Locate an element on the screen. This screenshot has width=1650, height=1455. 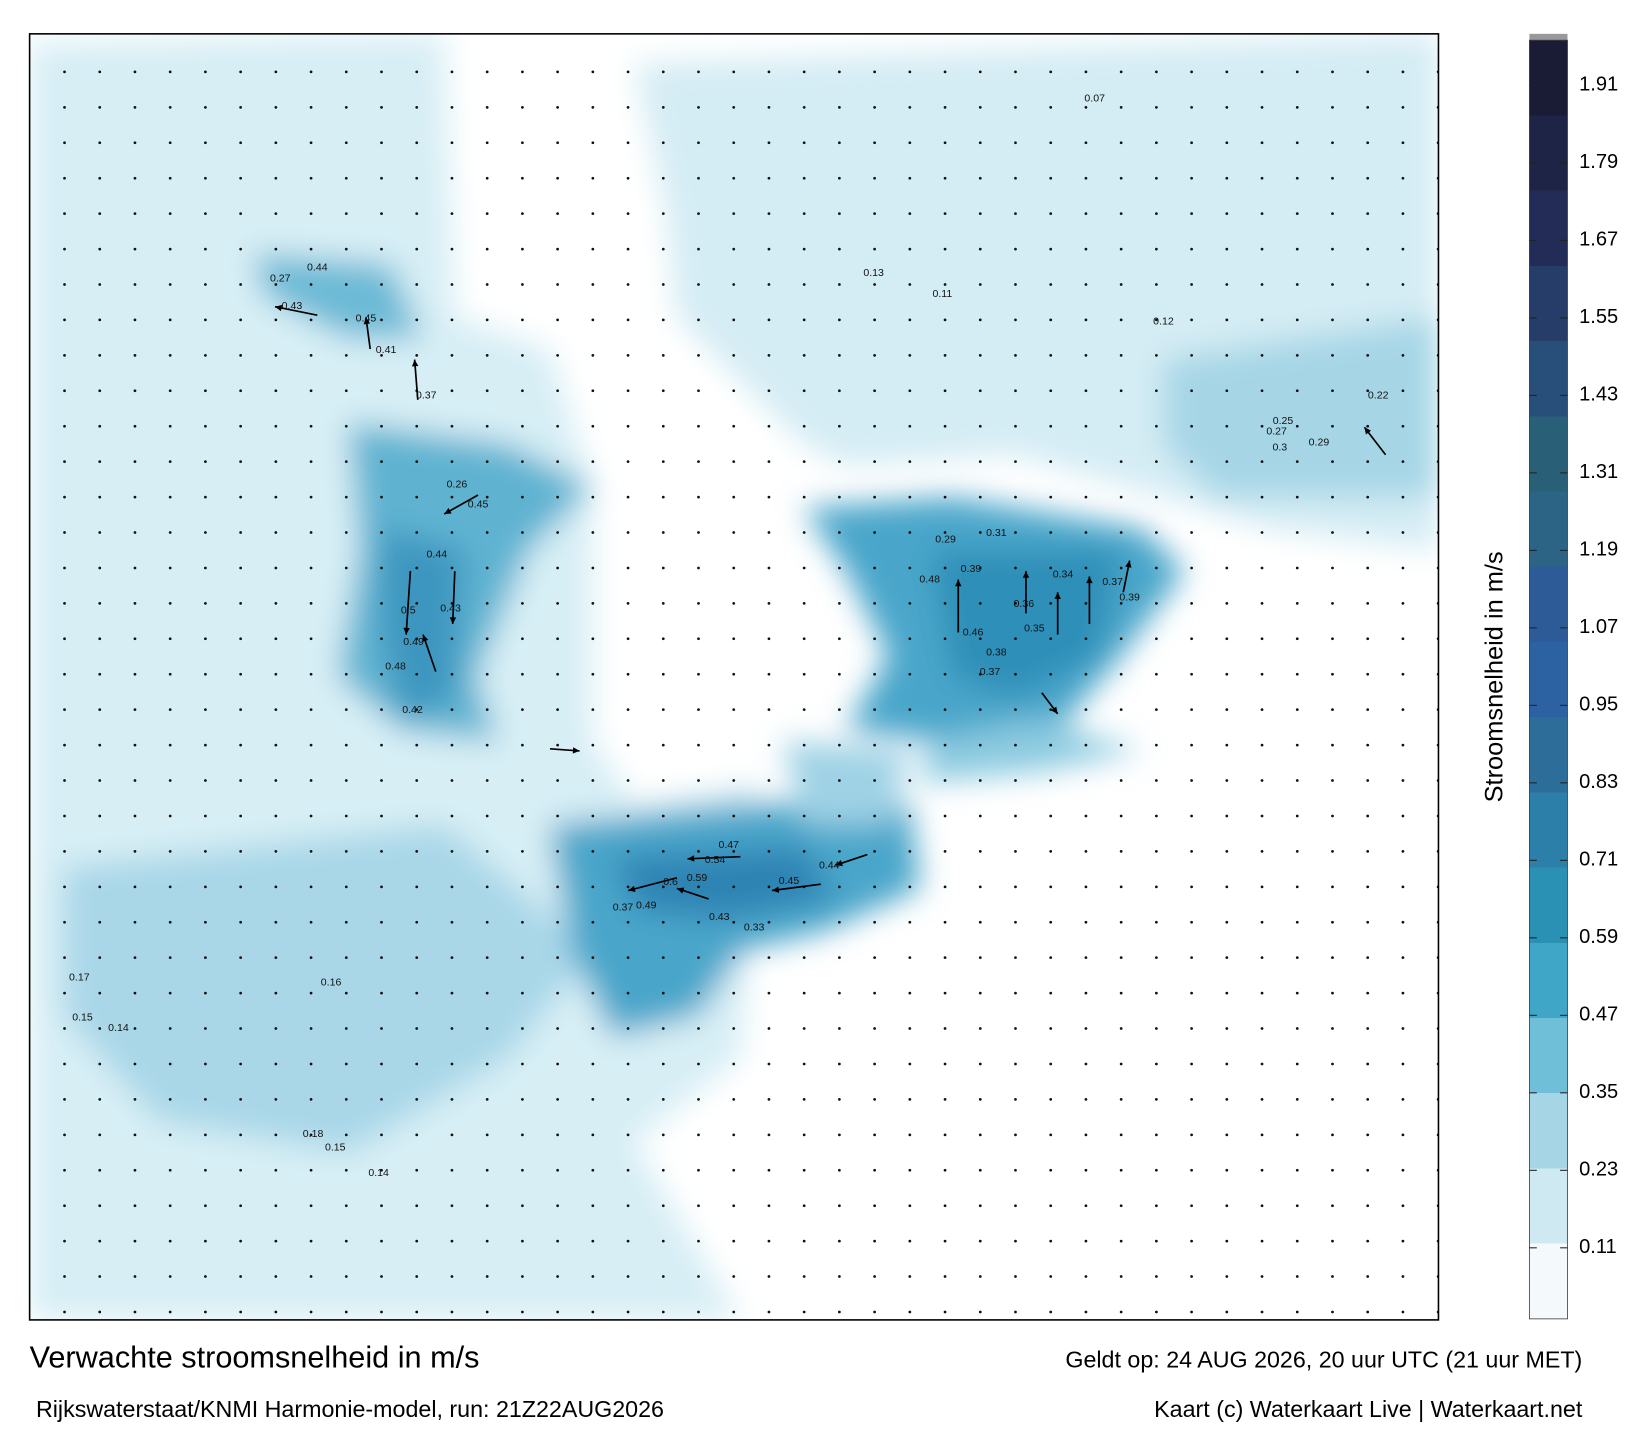
colorbar-scale is located at coordinates (1548, 679).